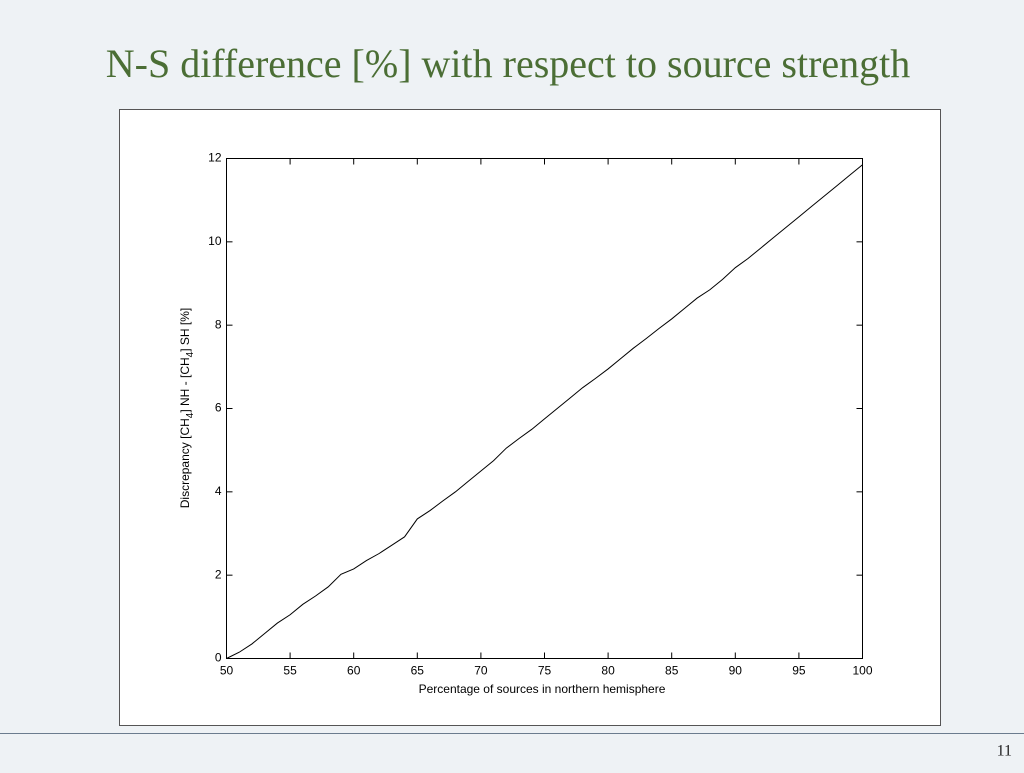 The image size is (1024, 773). I want to click on y-axis-label: Discrepancy [CH4] NH - [CH4] SH [%], so click(187, 408).